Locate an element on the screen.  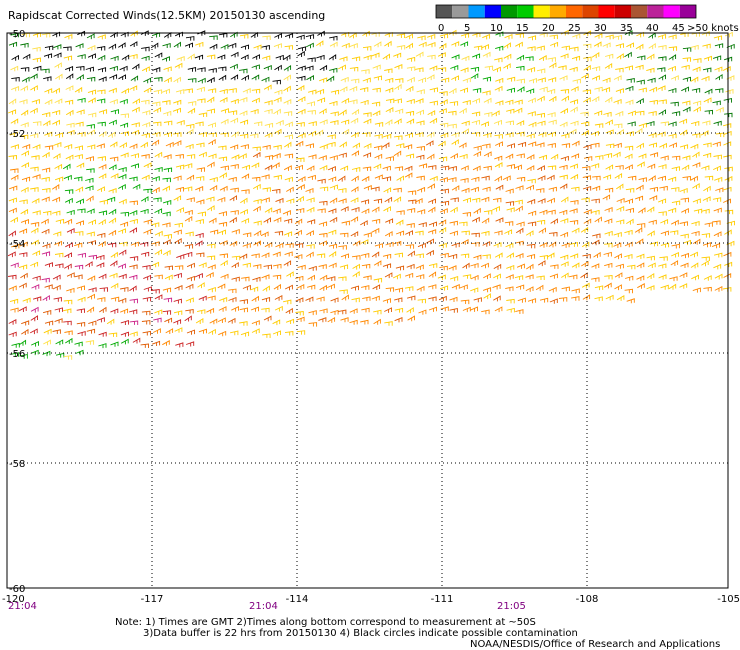
lon-label: -108 is located at coordinates (587, 599).